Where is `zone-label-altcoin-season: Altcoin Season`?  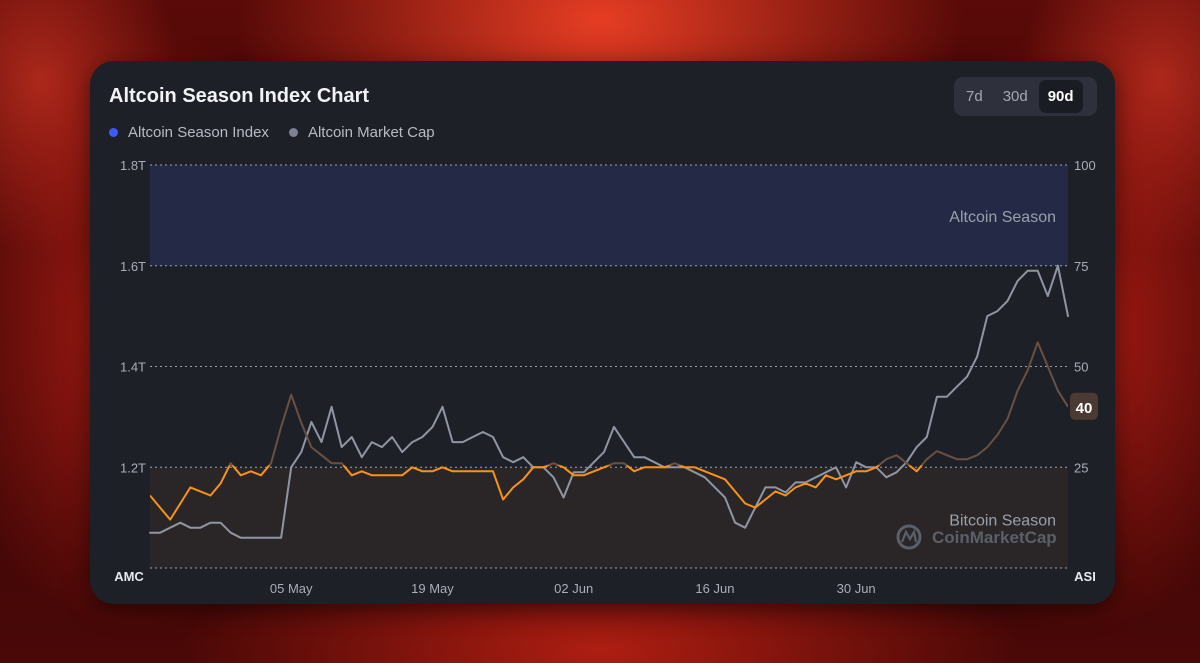
zone-label-altcoin-season: Altcoin Season is located at coordinates (1002, 217).